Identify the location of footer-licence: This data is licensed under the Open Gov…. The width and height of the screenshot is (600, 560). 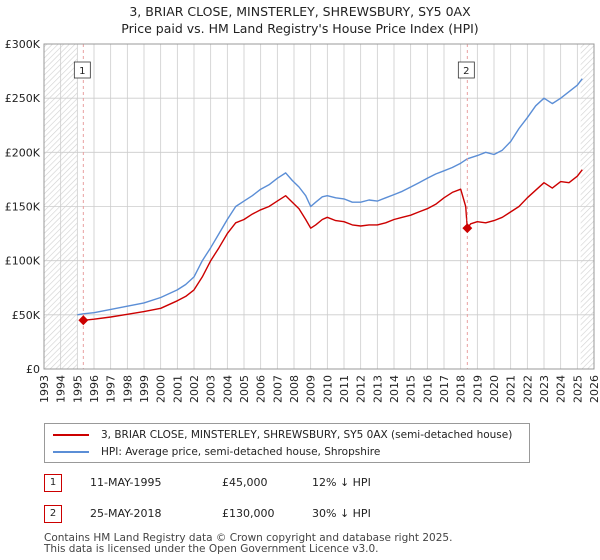
(211, 549).